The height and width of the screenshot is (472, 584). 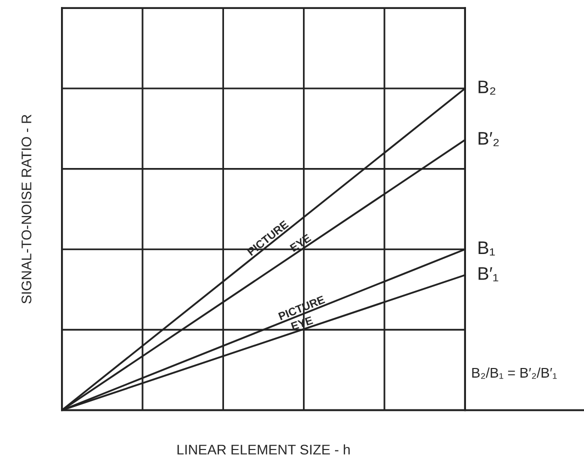 What do you see at coordinates (264, 449) in the screenshot?
I see `x-axis-title: LINEAR ELEMENT SIZE - h` at bounding box center [264, 449].